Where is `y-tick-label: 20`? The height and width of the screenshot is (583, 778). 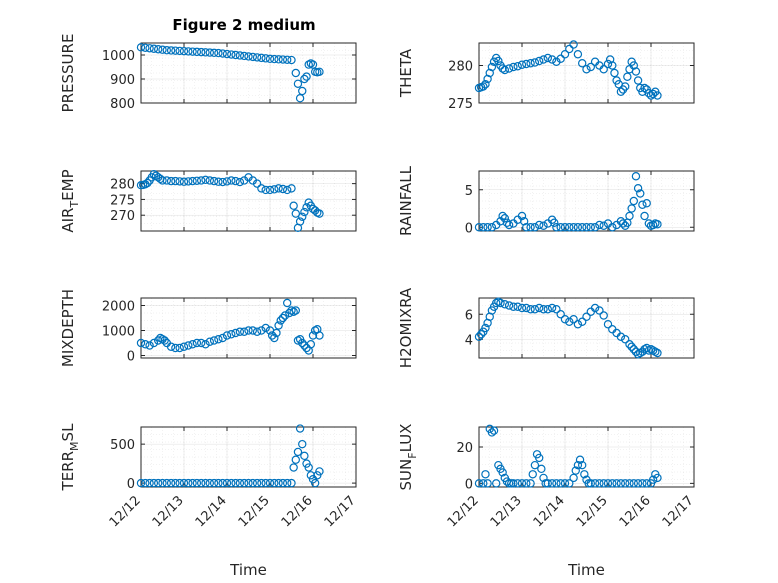
y-tick-label: 20 is located at coordinates (464, 448).